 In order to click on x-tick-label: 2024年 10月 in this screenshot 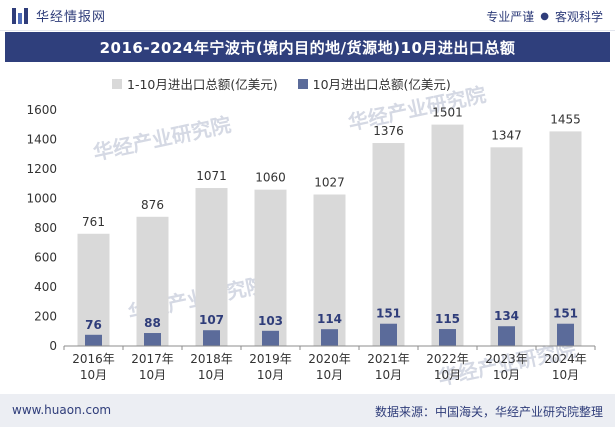, I will do `click(565, 367)`.